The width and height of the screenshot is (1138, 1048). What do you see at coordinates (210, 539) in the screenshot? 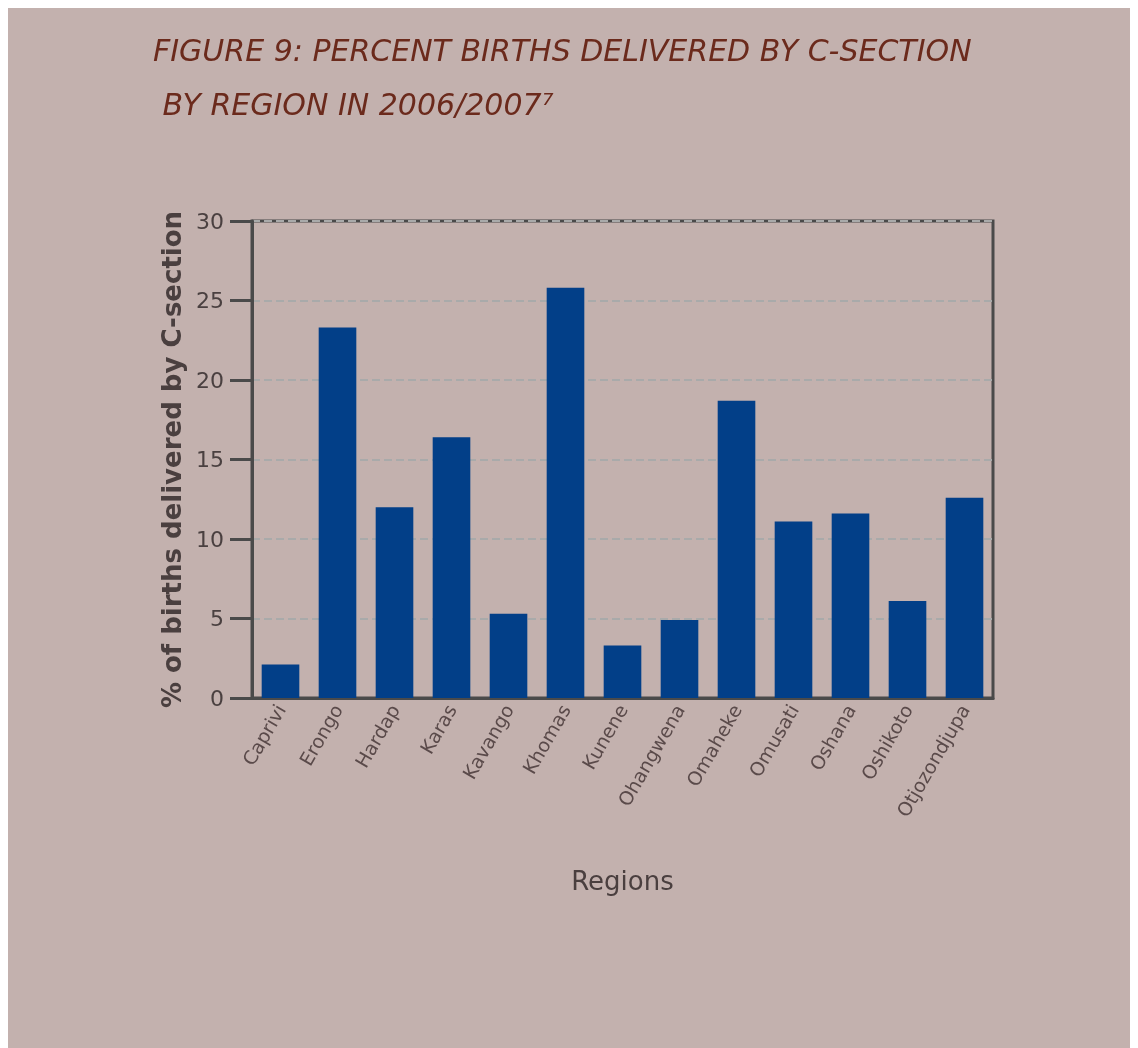
I see `y-tick-label: 10` at bounding box center [210, 539].